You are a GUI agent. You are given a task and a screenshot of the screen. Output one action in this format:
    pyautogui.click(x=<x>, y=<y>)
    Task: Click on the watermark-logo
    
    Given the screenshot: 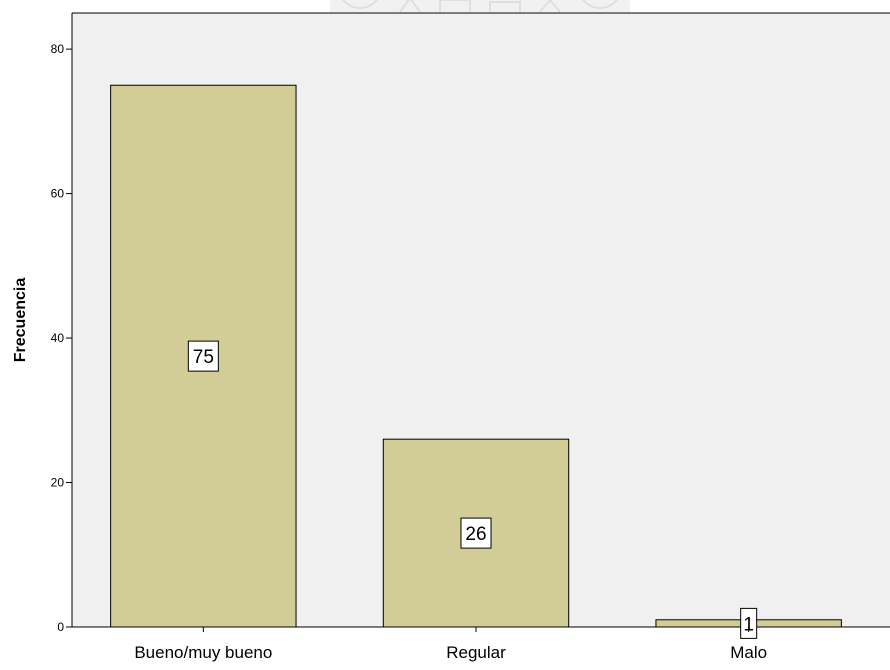 What is the action you would take?
    pyautogui.click(x=480, y=6)
    